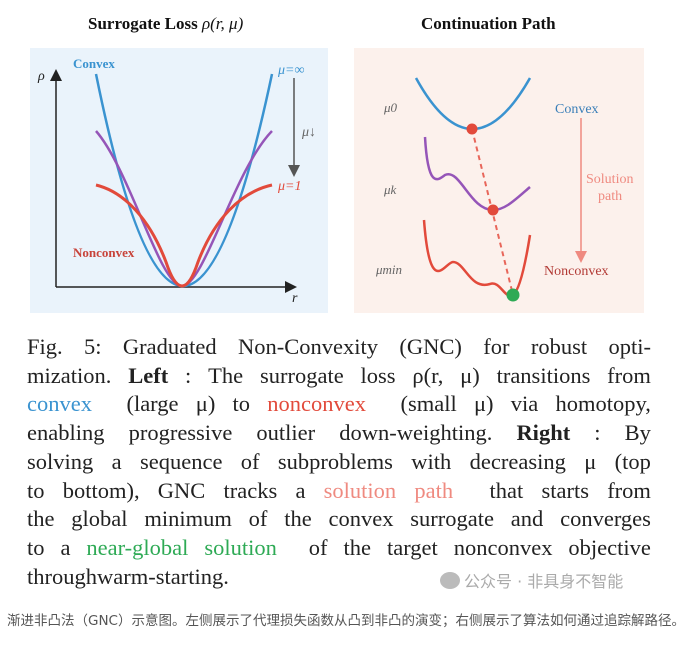 This screenshot has height=662, width=692. What do you see at coordinates (609, 547) in the screenshot?
I see `caption-segment: objective` at bounding box center [609, 547].